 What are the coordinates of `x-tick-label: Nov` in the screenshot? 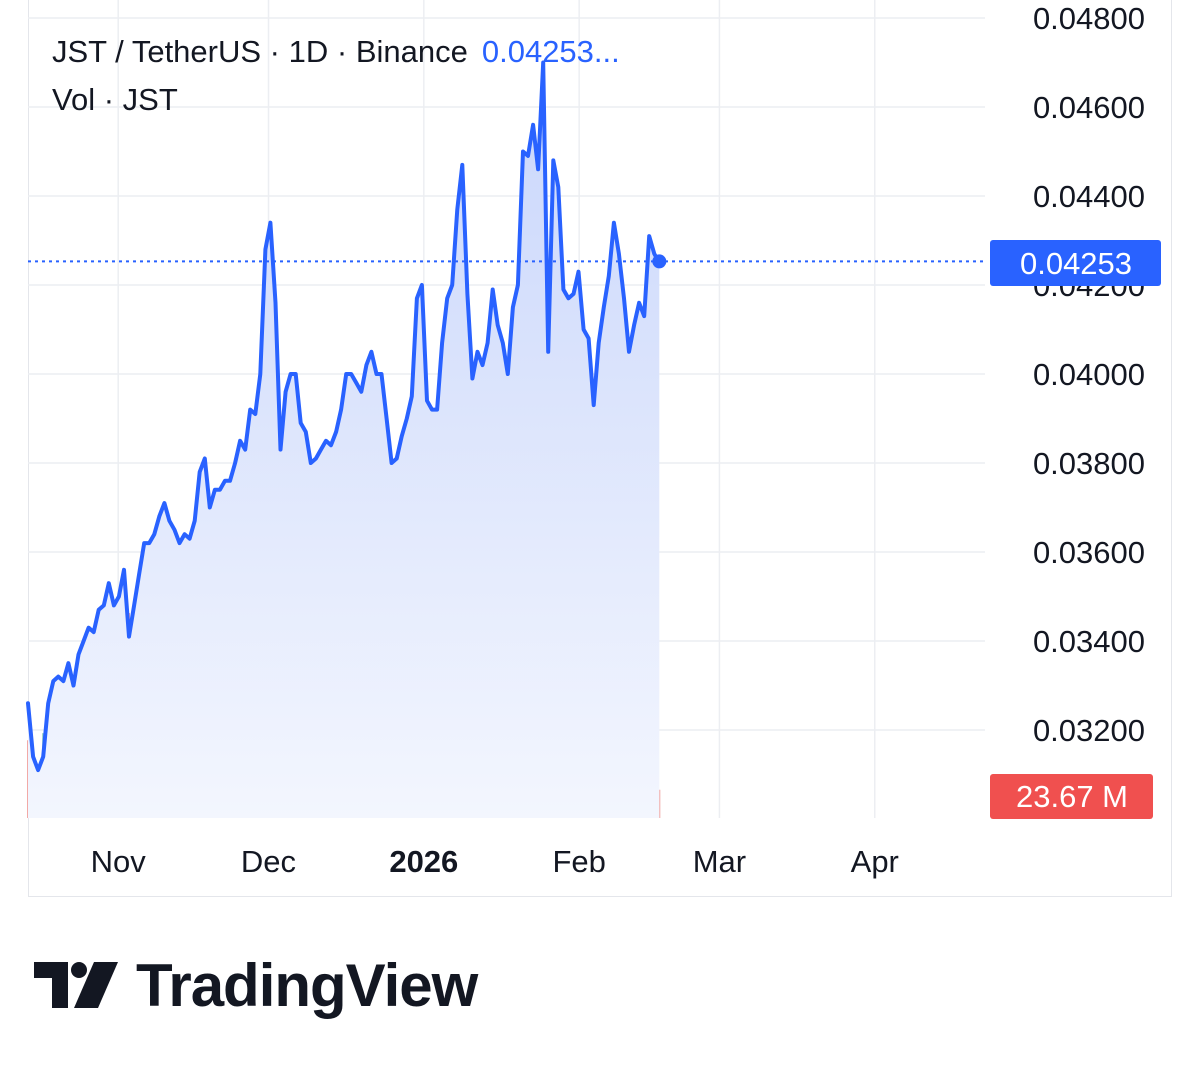 It's located at (119, 861).